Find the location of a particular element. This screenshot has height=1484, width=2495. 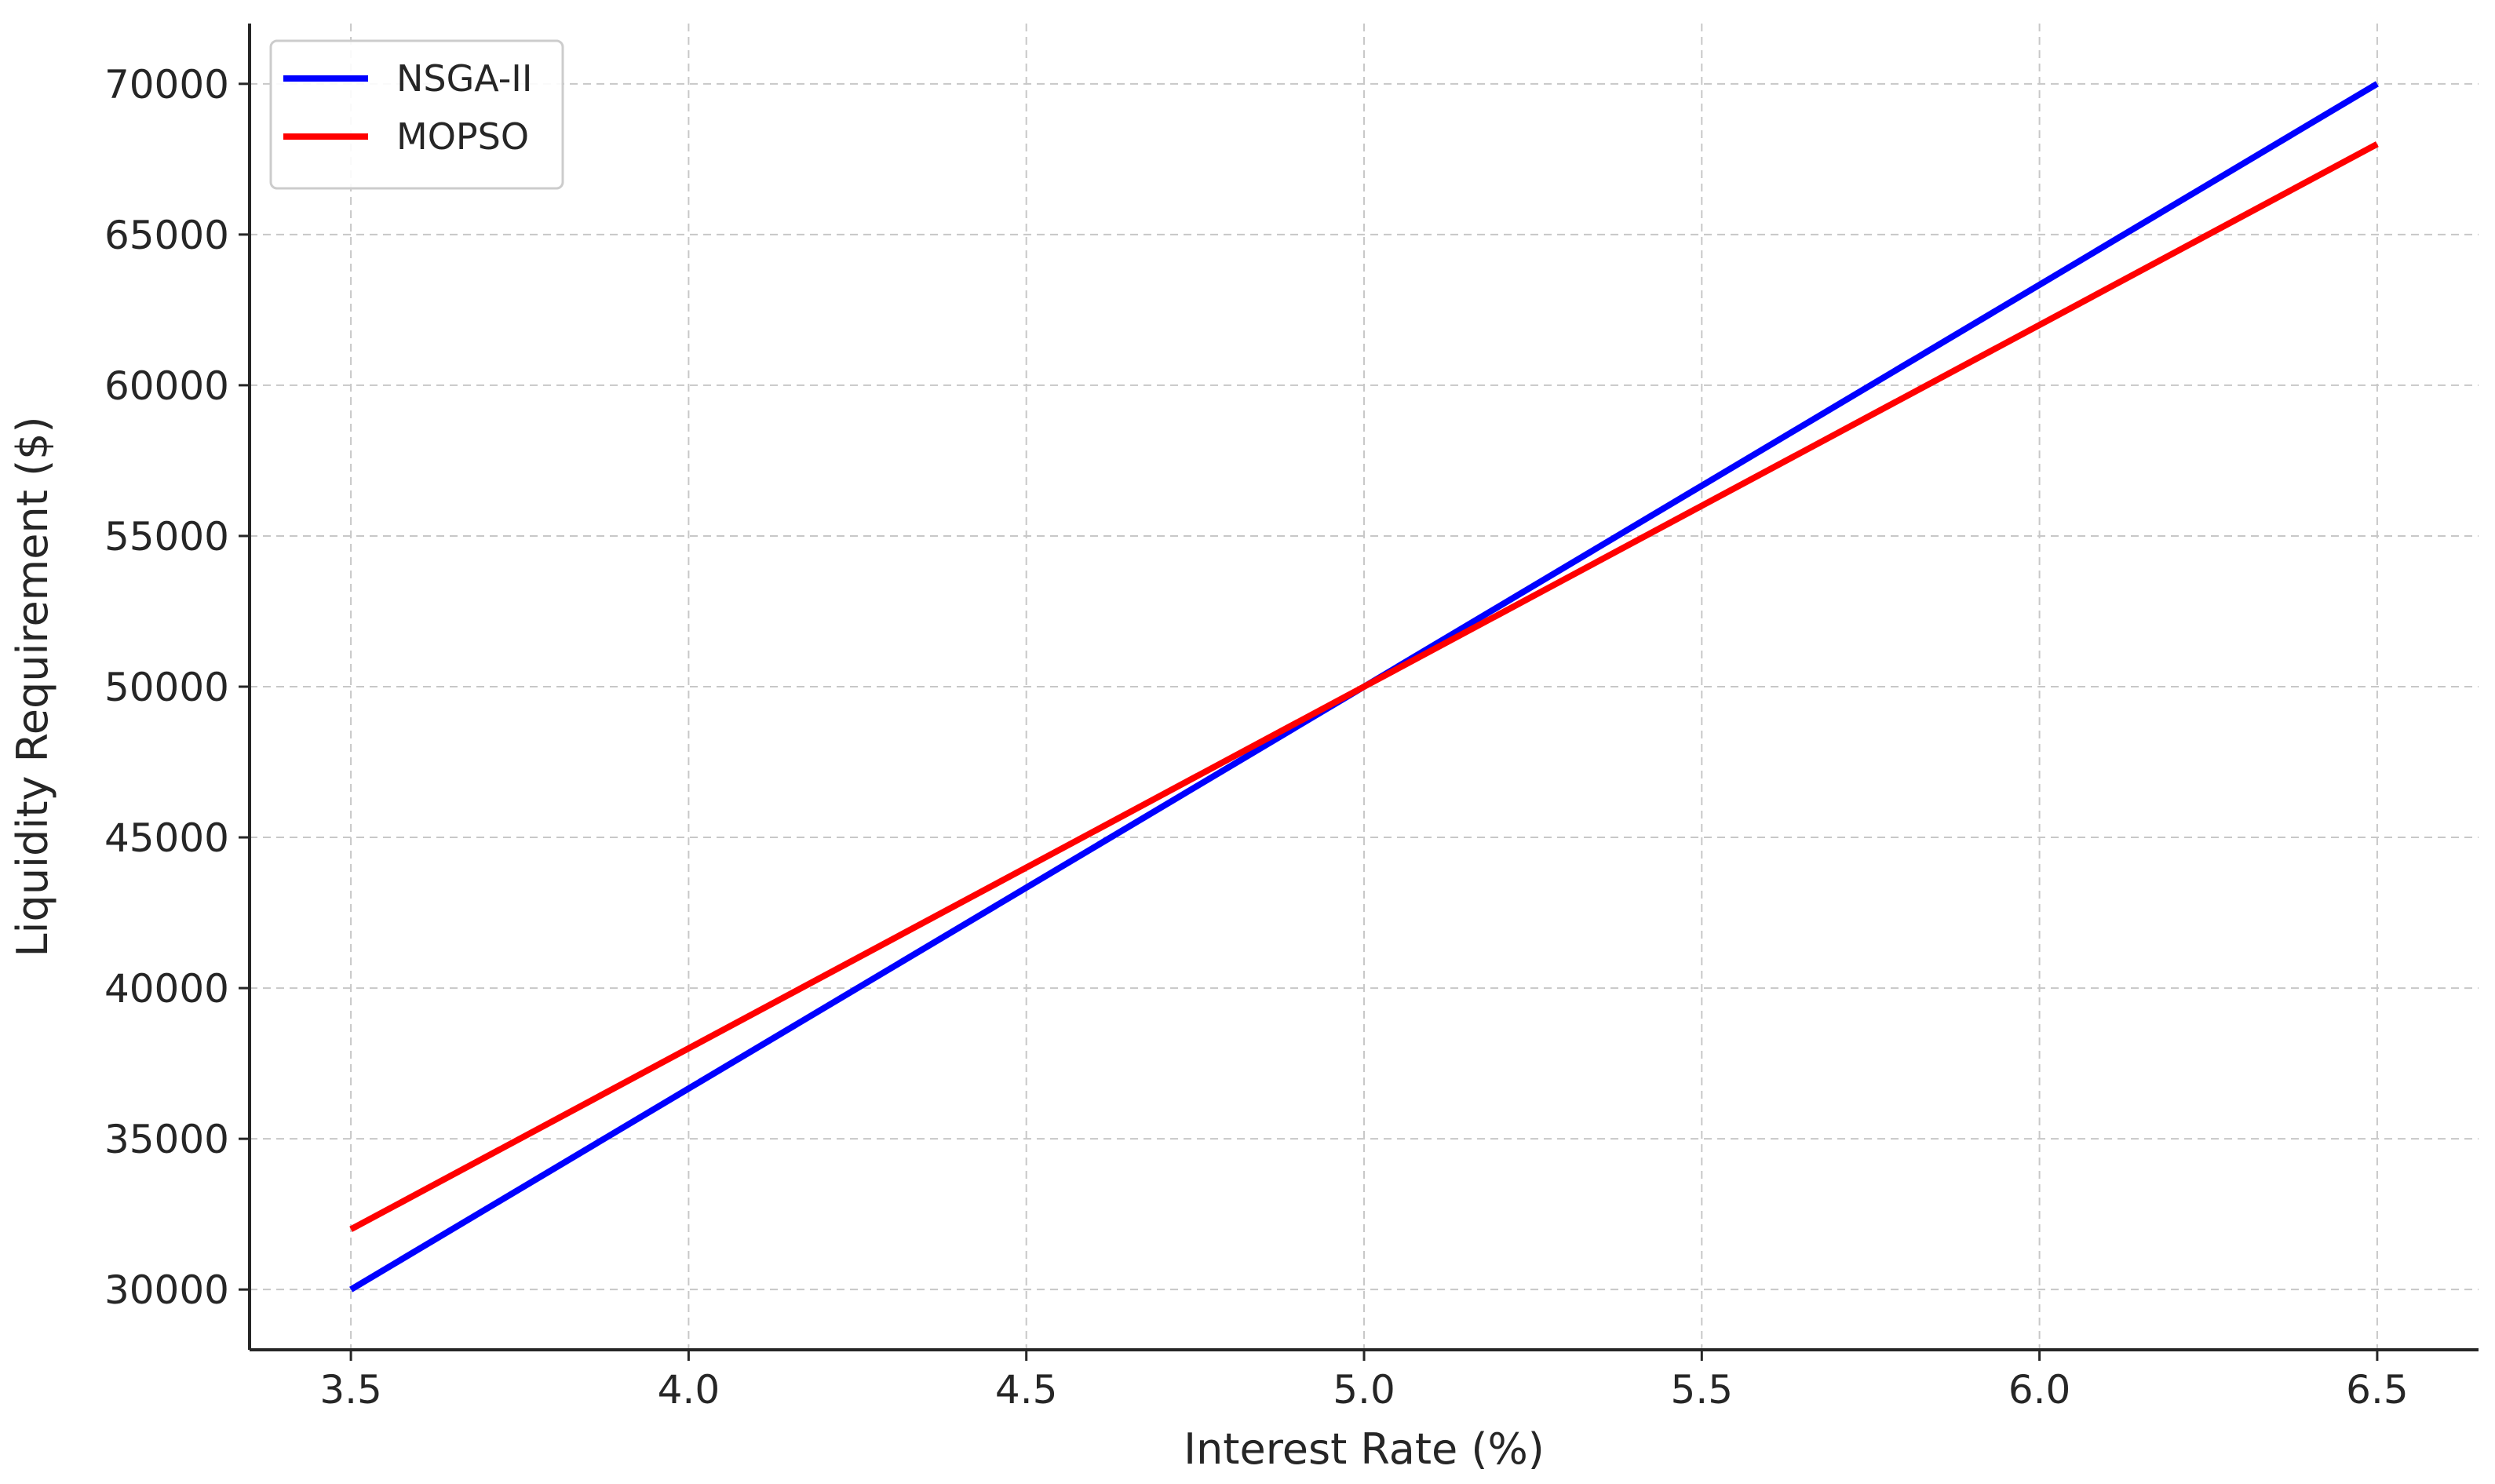

y-tick-label: 40000 is located at coordinates (166, 989).